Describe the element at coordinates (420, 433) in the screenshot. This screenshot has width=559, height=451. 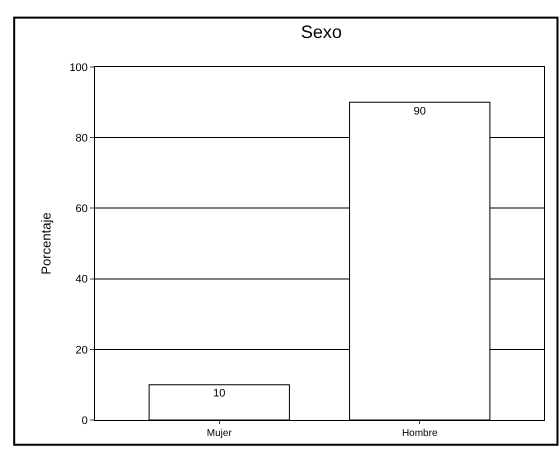
I see `x-tick-label: Hombre` at that location.